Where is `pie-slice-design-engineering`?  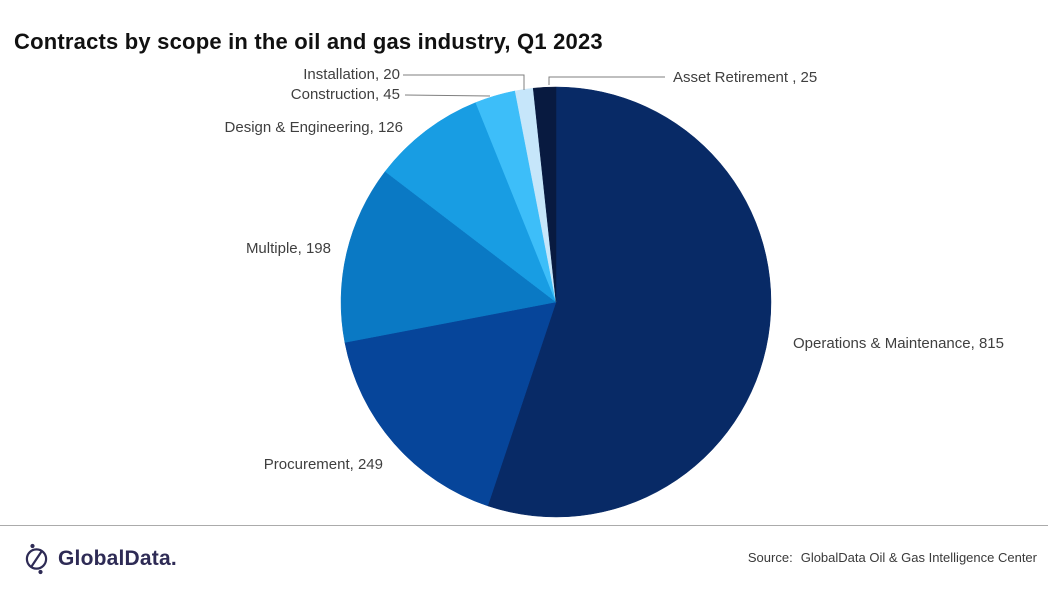 pie-slice-design-engineering is located at coordinates (470, 202).